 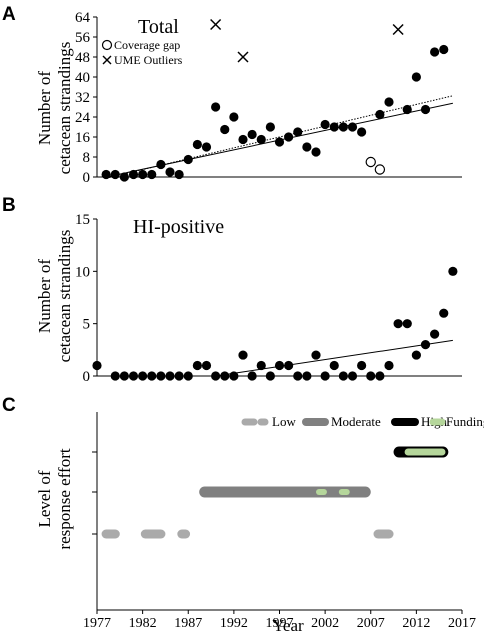 What do you see at coordinates (425, 452) in the screenshot?
I see `funding-bar` at bounding box center [425, 452].